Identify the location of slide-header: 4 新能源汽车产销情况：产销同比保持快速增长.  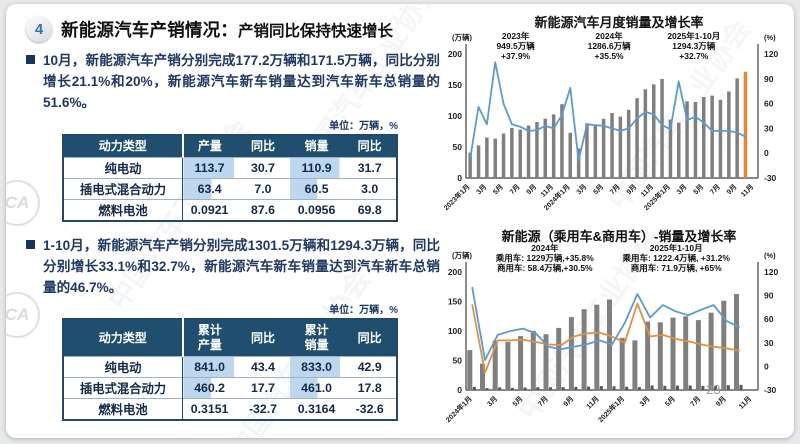
(209, 29).